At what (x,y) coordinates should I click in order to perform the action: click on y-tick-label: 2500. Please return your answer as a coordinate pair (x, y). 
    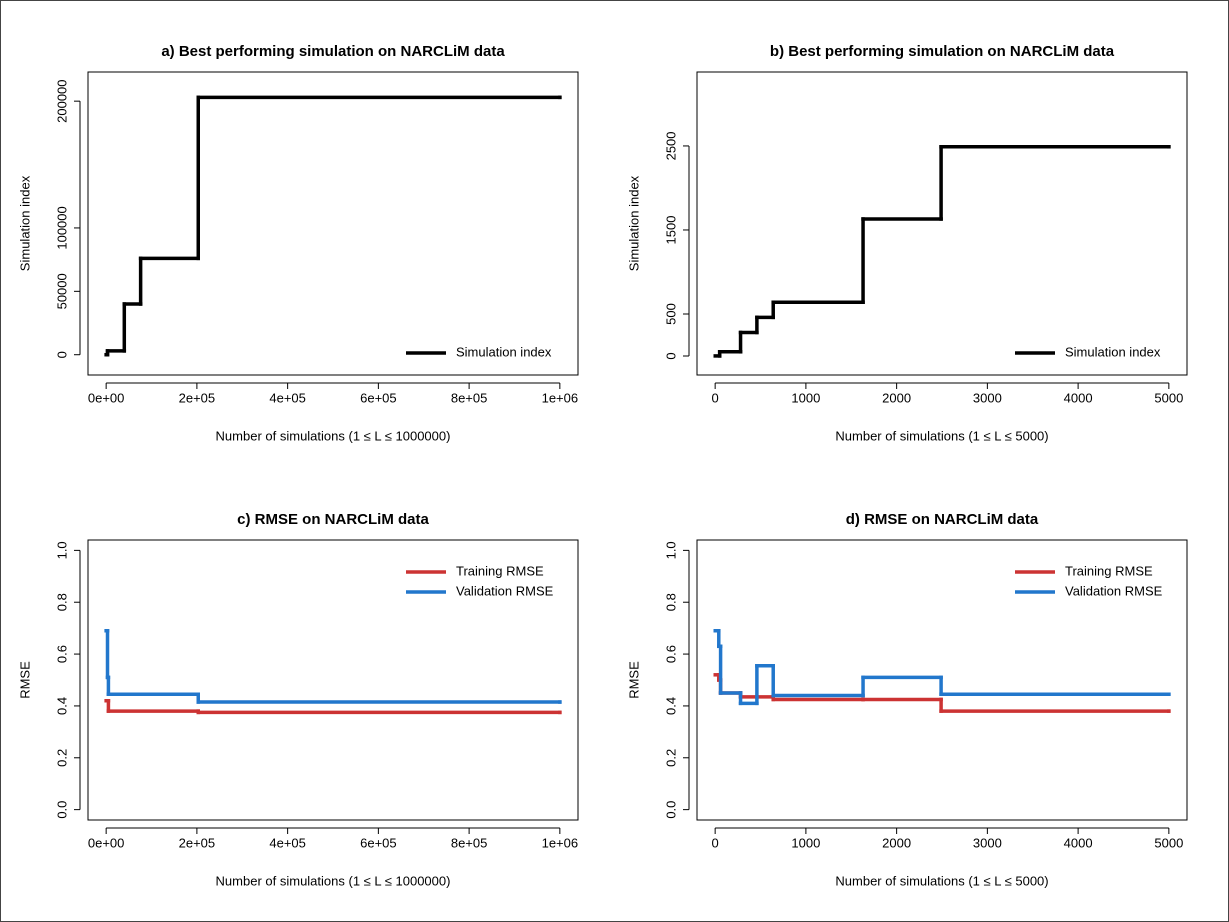
    Looking at the image, I should click on (670, 145).